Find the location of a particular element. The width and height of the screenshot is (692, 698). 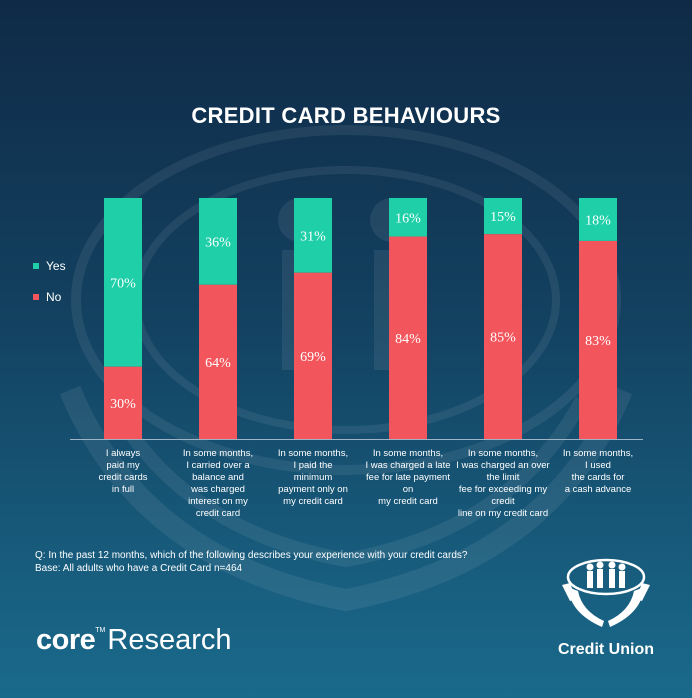

credit-union-logo: Credit Union is located at coordinates (606, 606).